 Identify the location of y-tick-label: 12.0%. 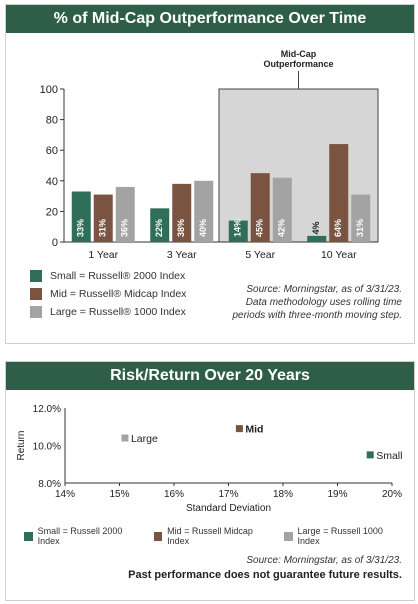
(47, 409).